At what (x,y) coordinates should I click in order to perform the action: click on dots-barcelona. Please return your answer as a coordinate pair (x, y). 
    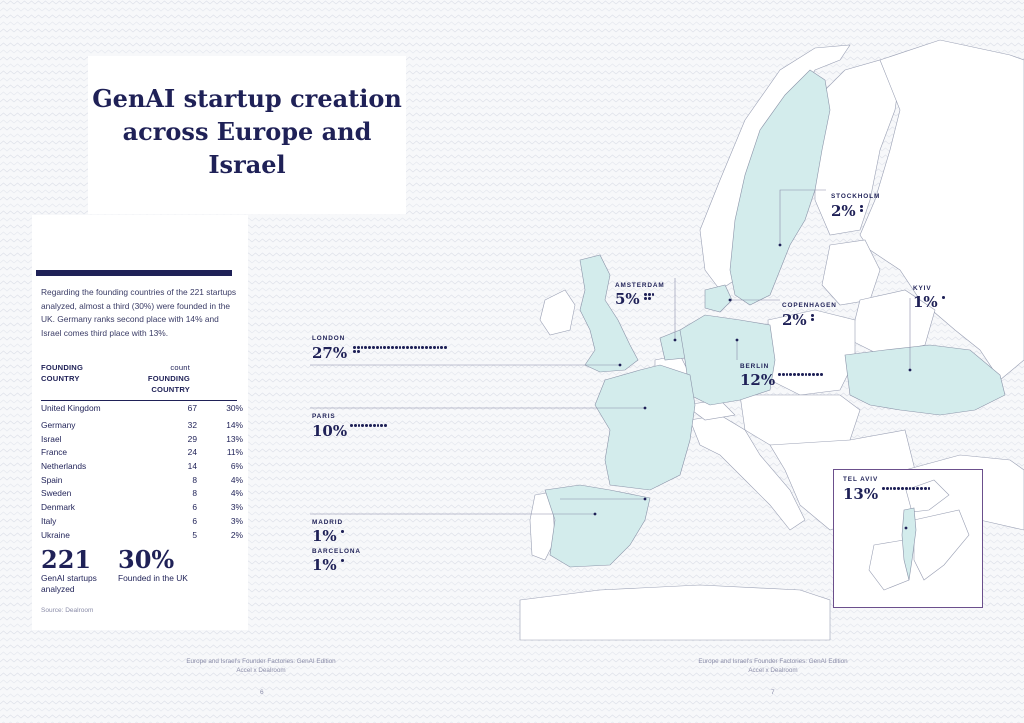
    Looking at the image, I should click on (342, 560).